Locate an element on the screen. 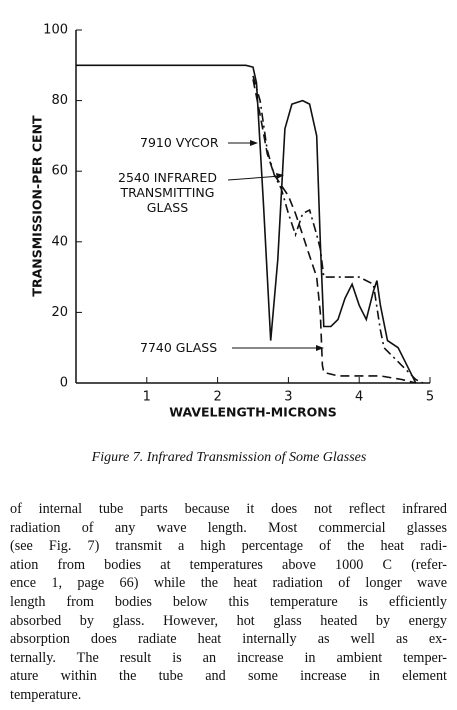 The height and width of the screenshot is (710, 457). y-tick-label: 40 is located at coordinates (59, 241).